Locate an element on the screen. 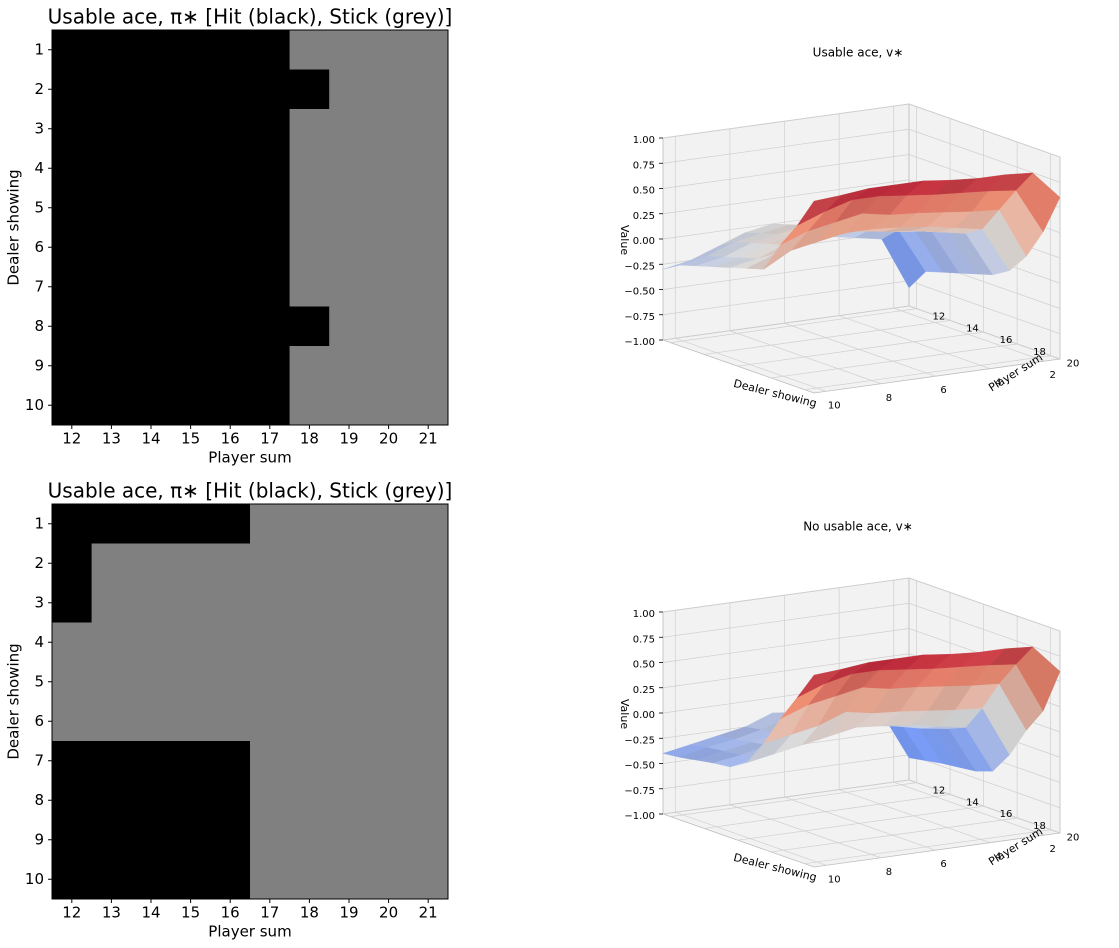 The image size is (1119, 948). x-tick-label: 16 is located at coordinates (230, 439).